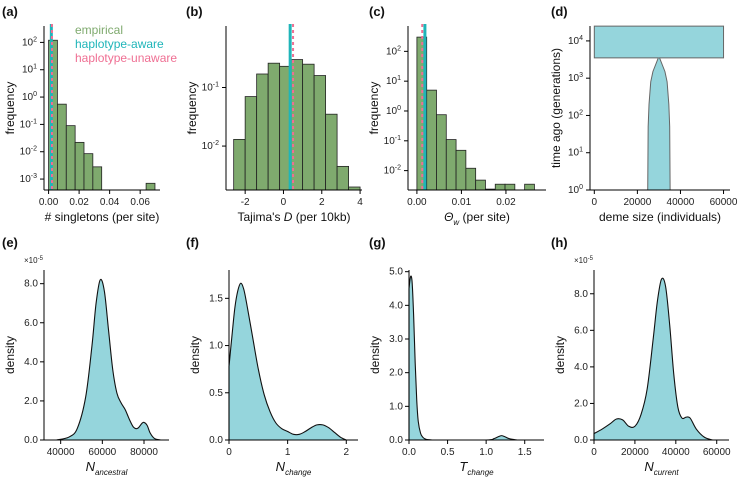  Describe the element at coordinates (396, 305) in the screenshot. I see `y-tick-label: 4.0` at that location.